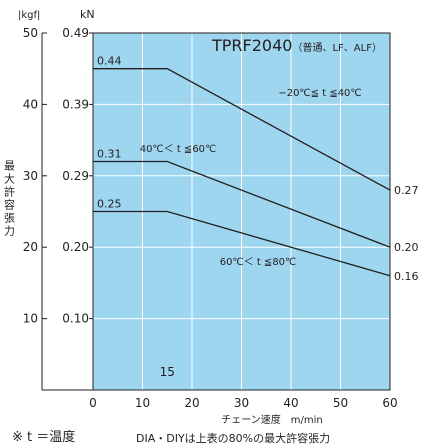 This screenshot has width=425, height=447. I want to click on x-marker-label: 15, so click(167, 372).